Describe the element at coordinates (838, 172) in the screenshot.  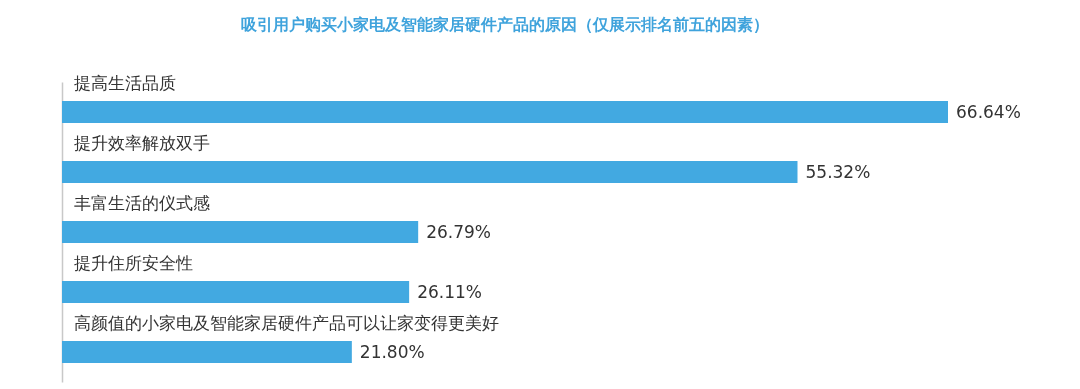
I see `data-label: 55.32%` at that location.